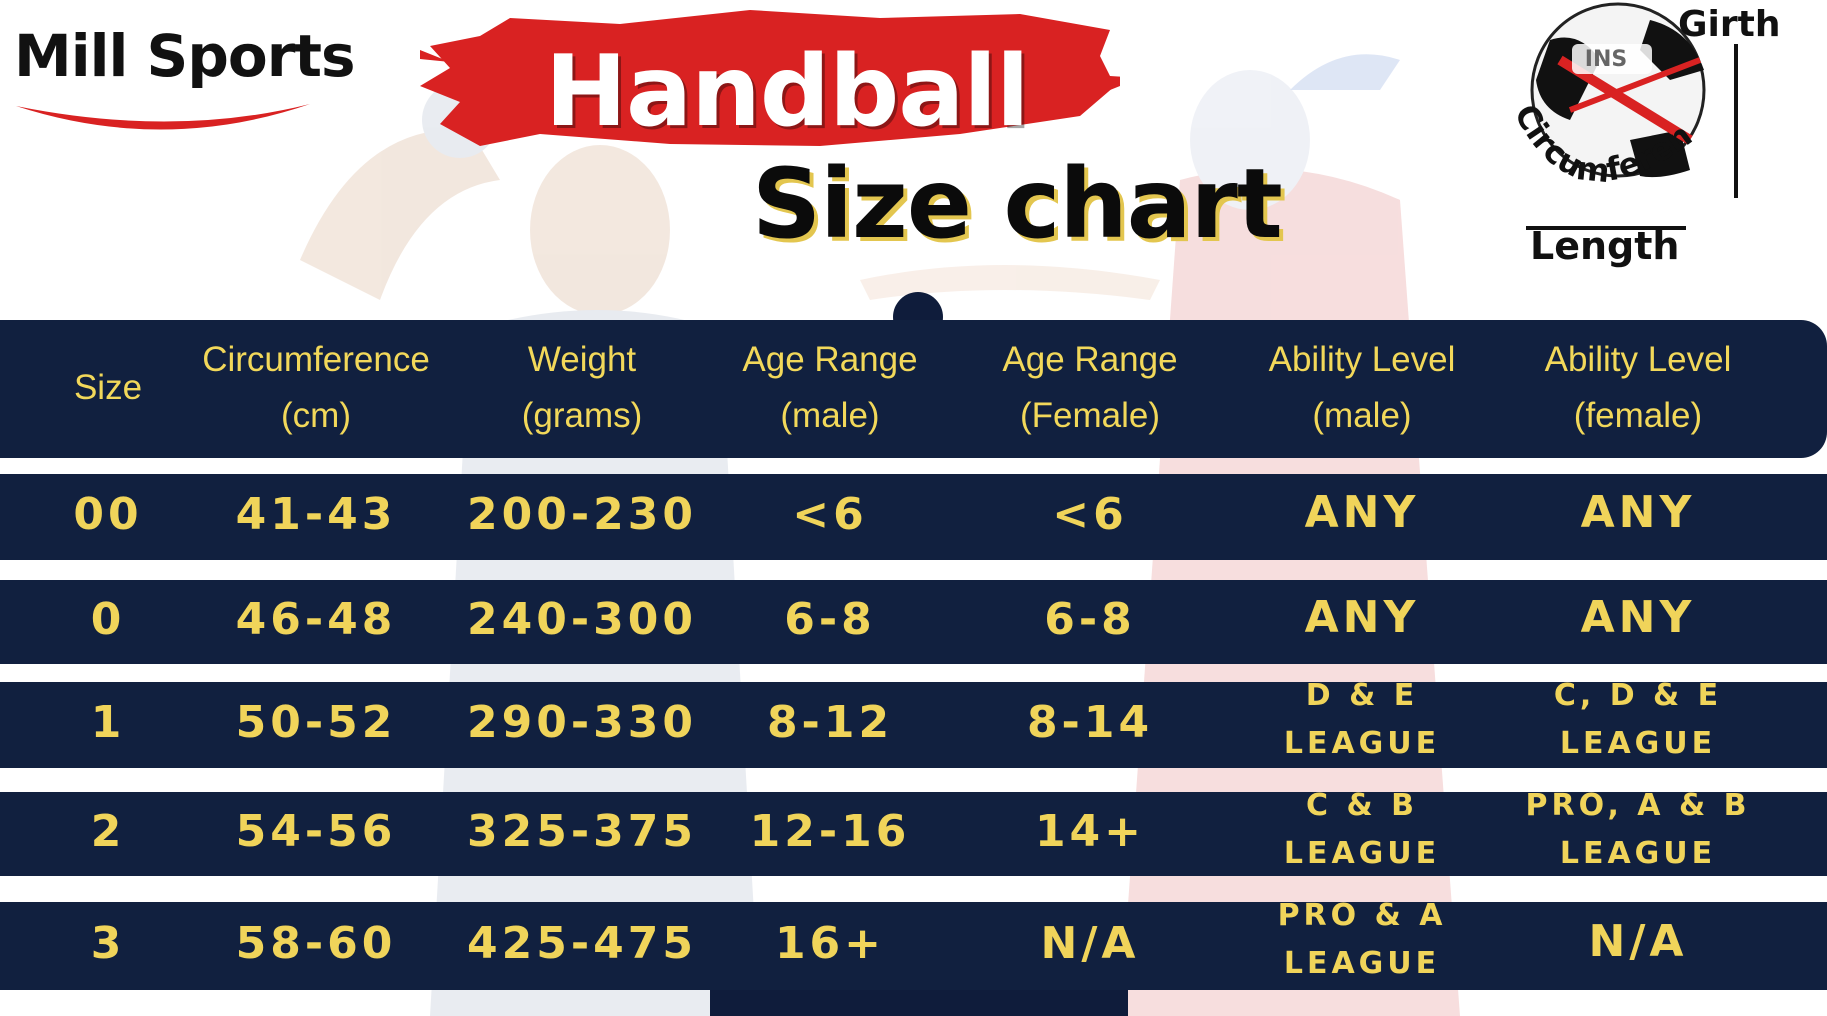 The image size is (1827, 1016). Describe the element at coordinates (787, 92) in the screenshot. I see `page-title: Handball` at that location.